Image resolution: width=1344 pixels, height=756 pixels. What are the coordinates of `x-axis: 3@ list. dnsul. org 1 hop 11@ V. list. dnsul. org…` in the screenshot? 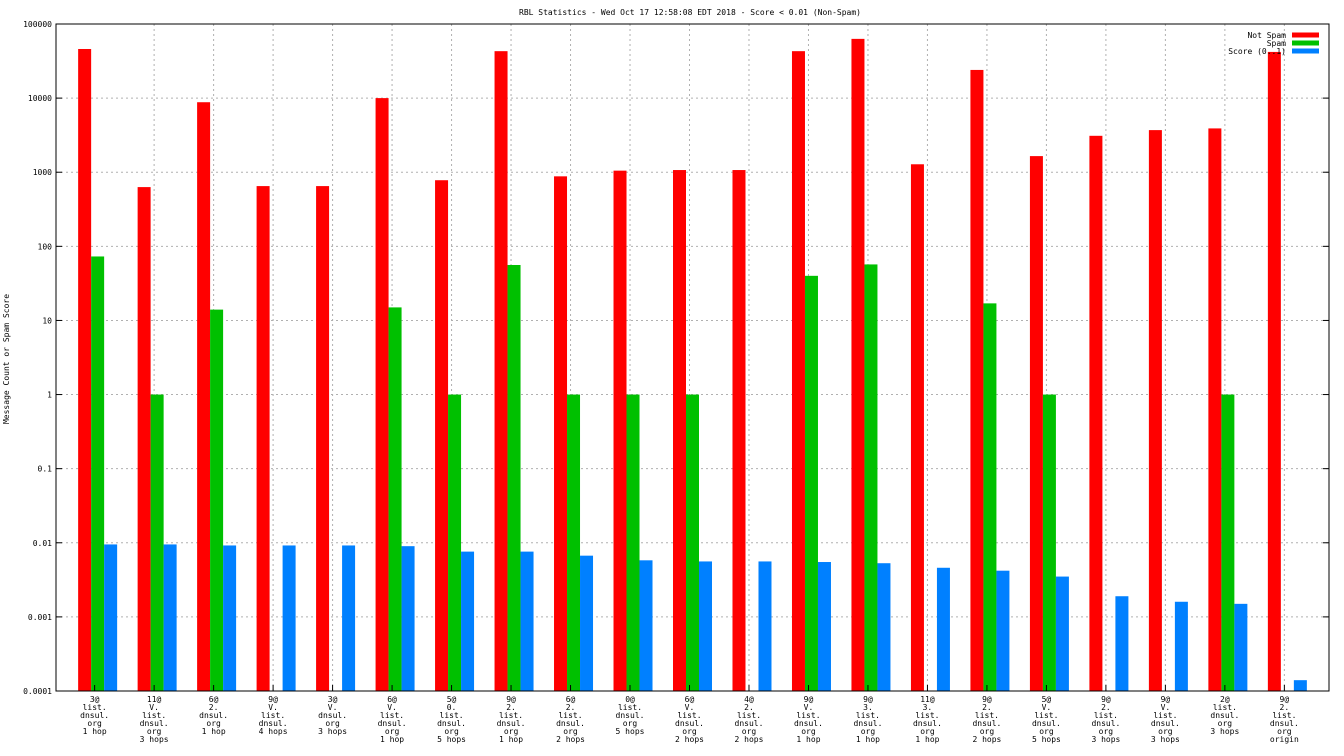 It's located at (689, 714).